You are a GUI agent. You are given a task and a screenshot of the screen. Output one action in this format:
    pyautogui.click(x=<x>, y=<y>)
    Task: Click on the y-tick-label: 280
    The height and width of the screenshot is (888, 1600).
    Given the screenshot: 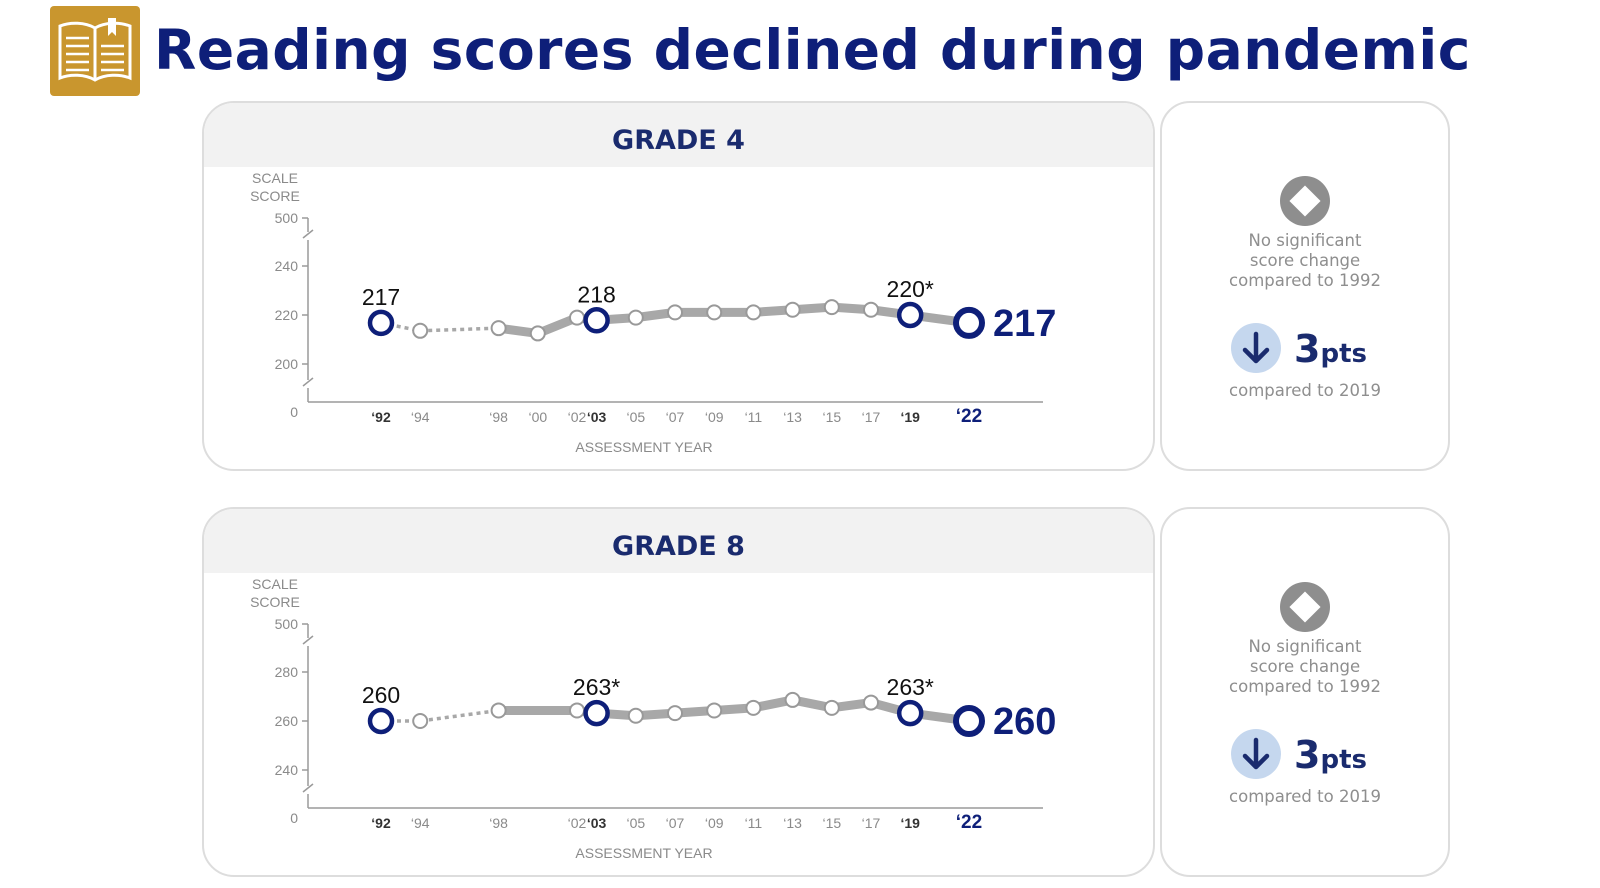 What is the action you would take?
    pyautogui.click(x=287, y=672)
    